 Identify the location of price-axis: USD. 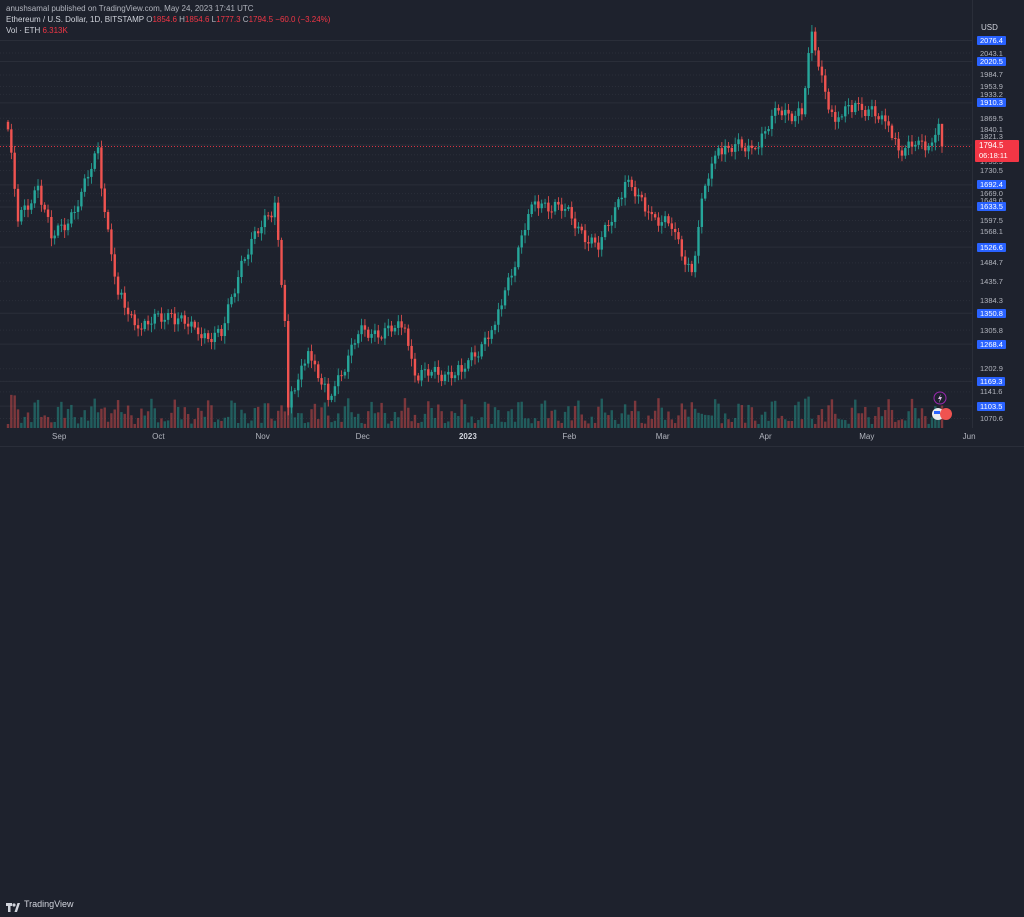
(998, 214).